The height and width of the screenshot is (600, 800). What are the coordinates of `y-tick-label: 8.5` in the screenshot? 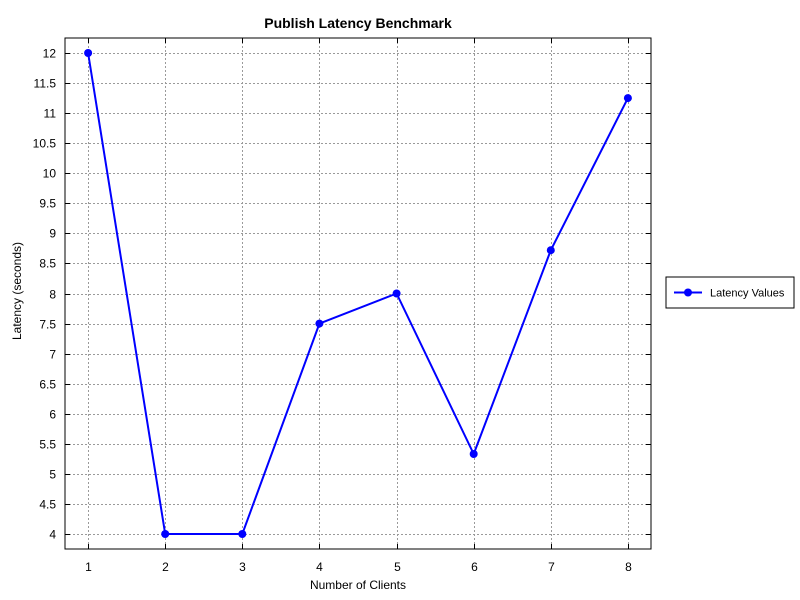 It's located at (47, 264).